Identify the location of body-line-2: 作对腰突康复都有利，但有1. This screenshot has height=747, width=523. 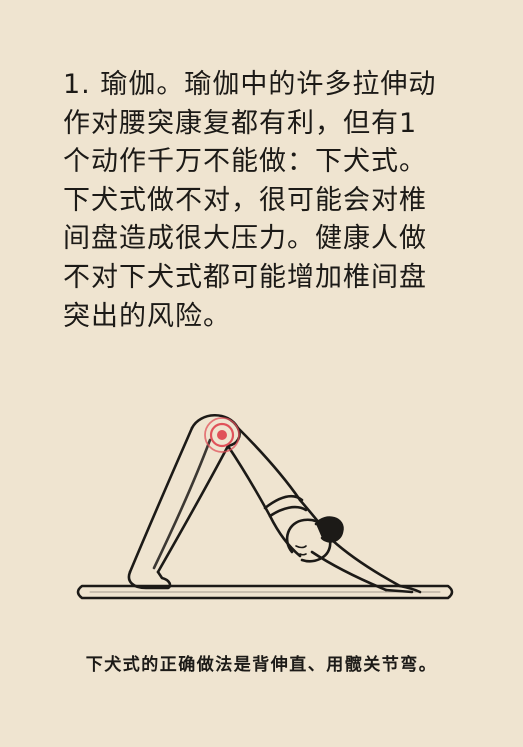
(240, 123).